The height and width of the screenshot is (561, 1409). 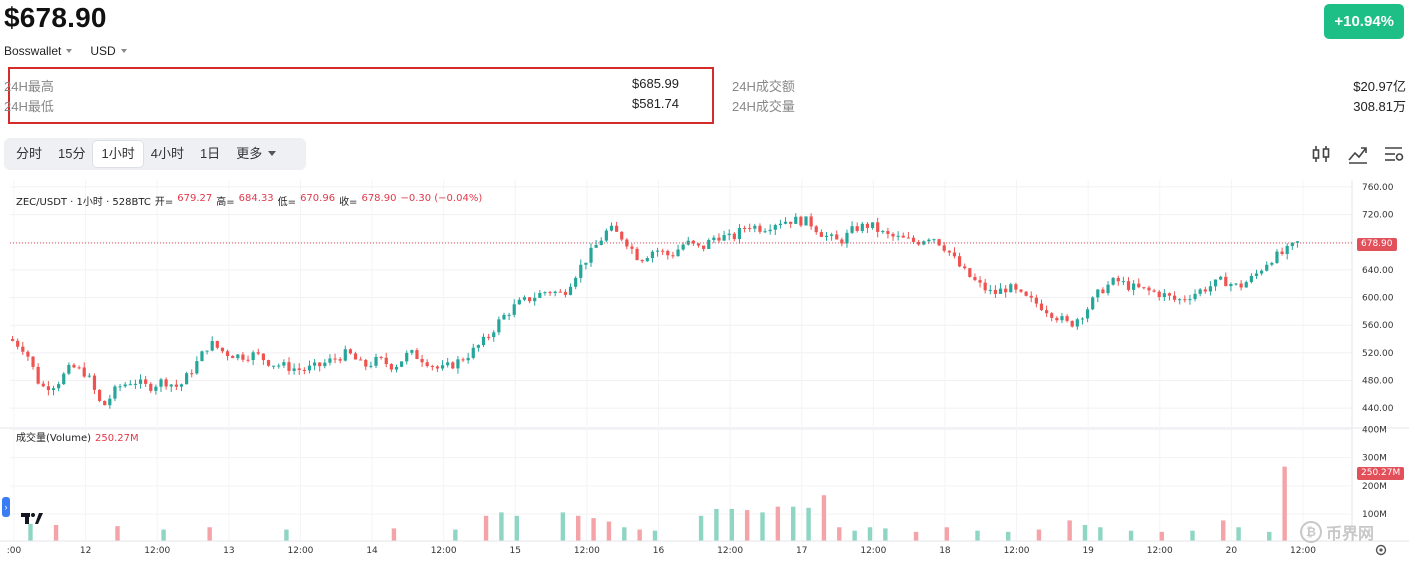 I want to click on tab-timeframe-1h: 1小时, so click(x=118, y=154).